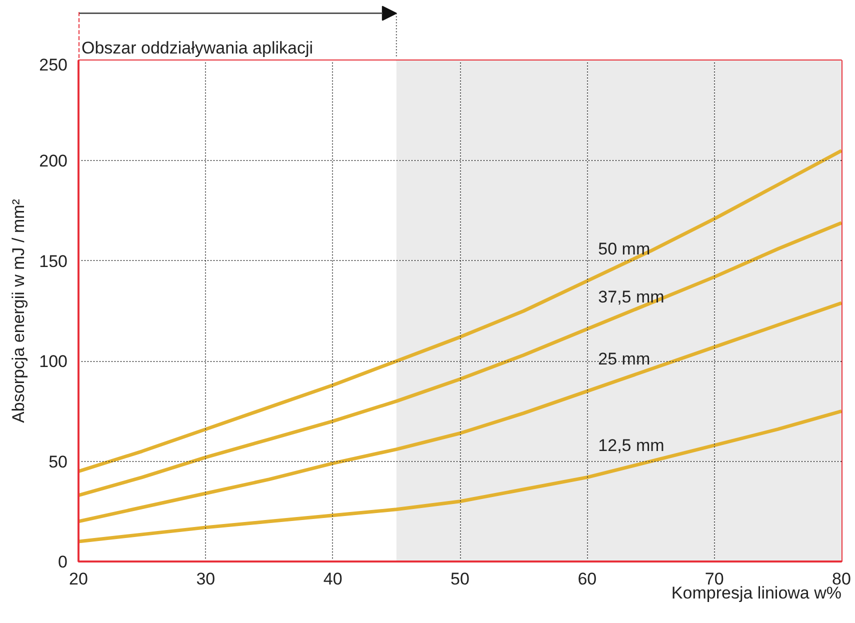 Image resolution: width=855 pixels, height=623 pixels. I want to click on series-label: 25 mm, so click(624, 359).